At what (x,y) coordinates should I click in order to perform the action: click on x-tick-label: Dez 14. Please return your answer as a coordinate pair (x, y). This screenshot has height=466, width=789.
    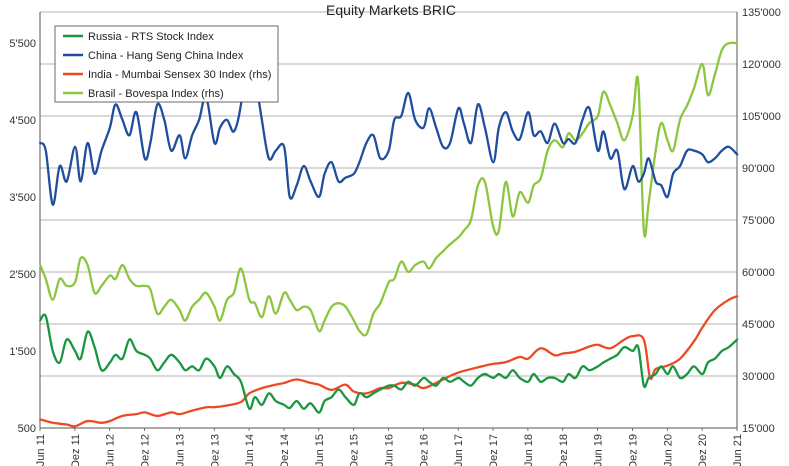
    Looking at the image, I should click on (285, 450).